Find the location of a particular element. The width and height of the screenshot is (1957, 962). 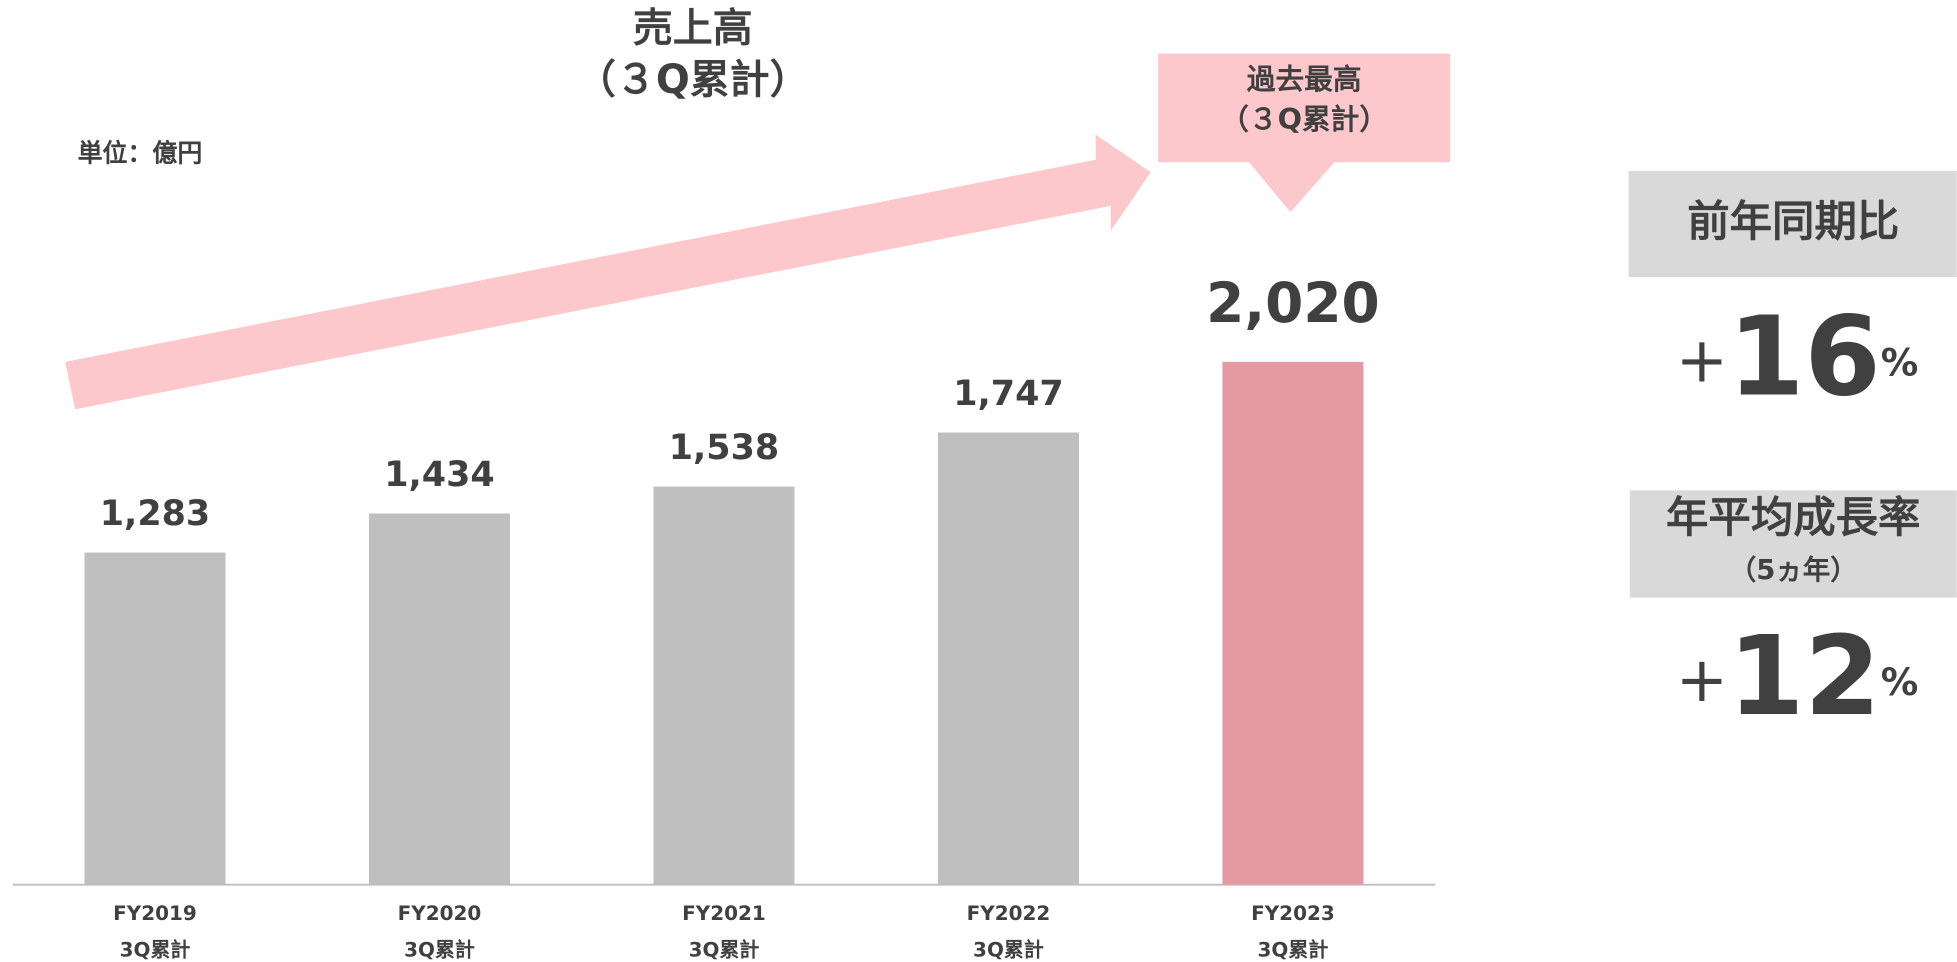

metric-value: +16% is located at coordinates (1797, 357).